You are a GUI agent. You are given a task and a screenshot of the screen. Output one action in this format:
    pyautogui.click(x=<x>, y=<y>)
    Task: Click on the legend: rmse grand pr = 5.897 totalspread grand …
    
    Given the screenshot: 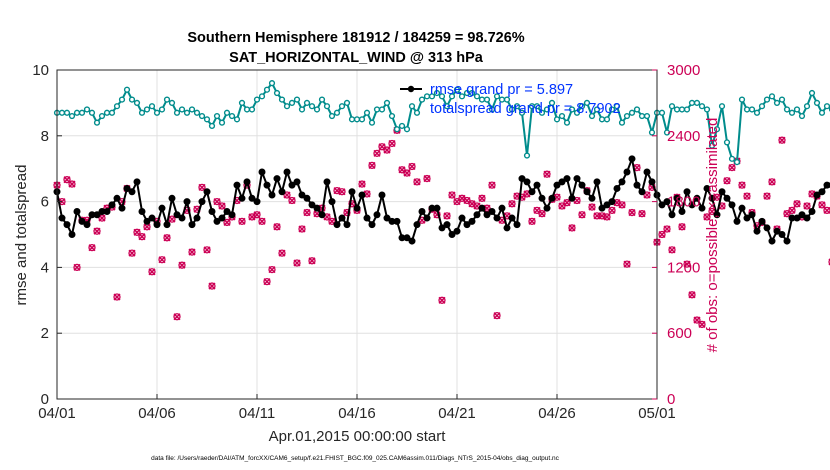 What is the action you would take?
    pyautogui.click(x=510, y=99)
    